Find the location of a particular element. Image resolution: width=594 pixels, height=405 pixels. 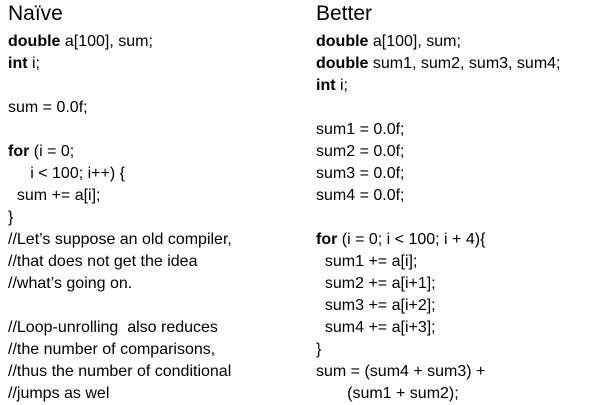

naive-code-line: for (i = 0; is located at coordinates (120, 152).